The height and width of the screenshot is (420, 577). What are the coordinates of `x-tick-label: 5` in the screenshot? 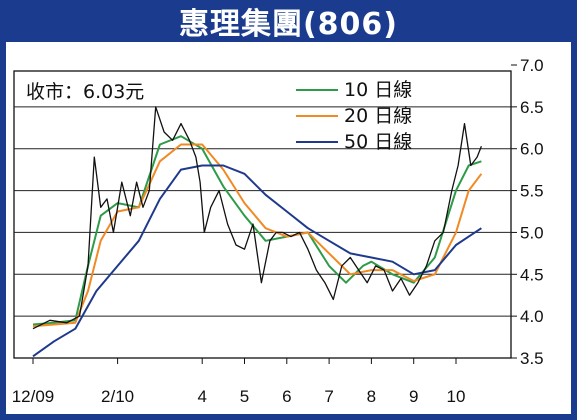 It's located at (244, 396).